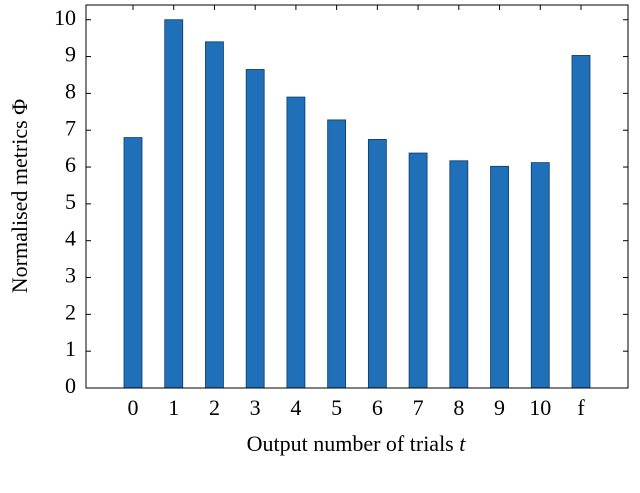  What do you see at coordinates (458, 407) in the screenshot?
I see `x-tick-label: 8` at bounding box center [458, 407].